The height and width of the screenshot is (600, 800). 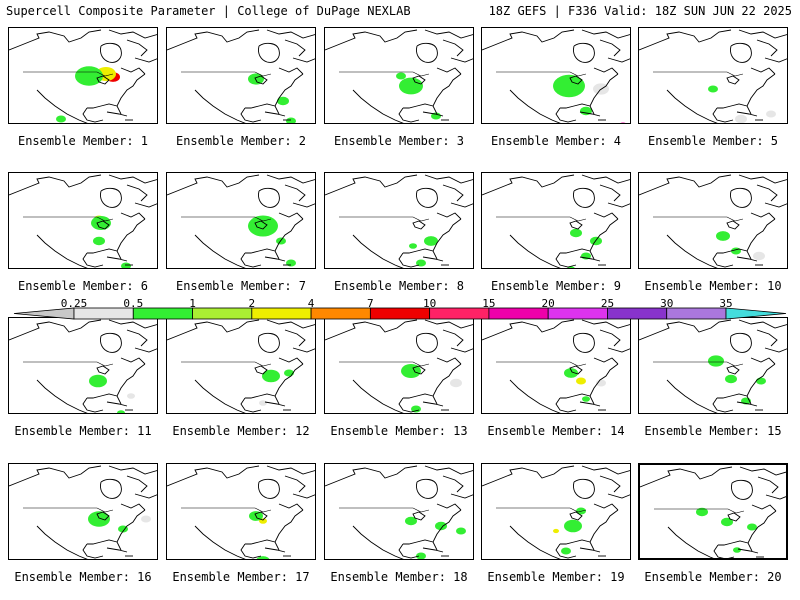 What do you see at coordinates (667, 303) in the screenshot?
I see `colorbar-tick-label: 30` at bounding box center [667, 303].